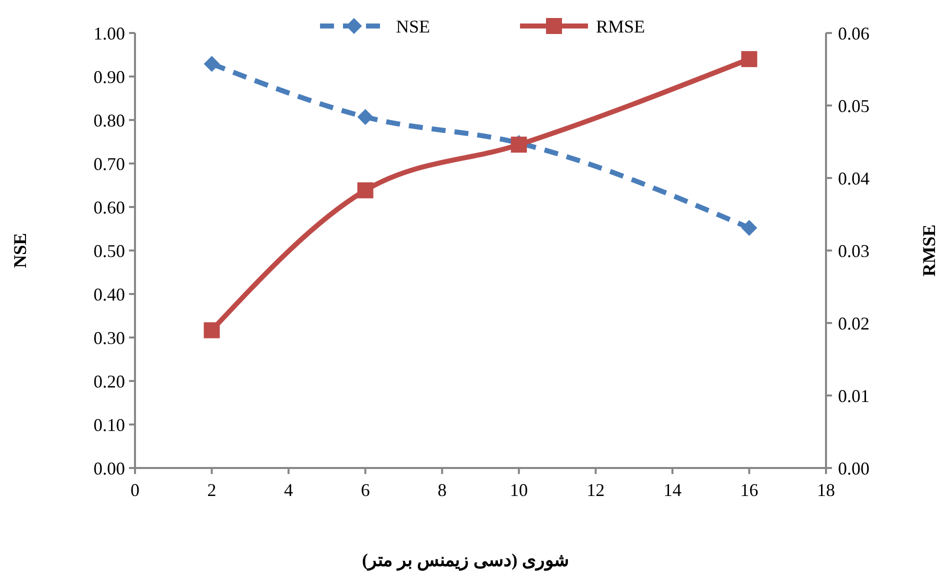 The width and height of the screenshot is (949, 574). Describe the element at coordinates (109, 207) in the screenshot. I see `y-tick-label: 0.60` at that location.